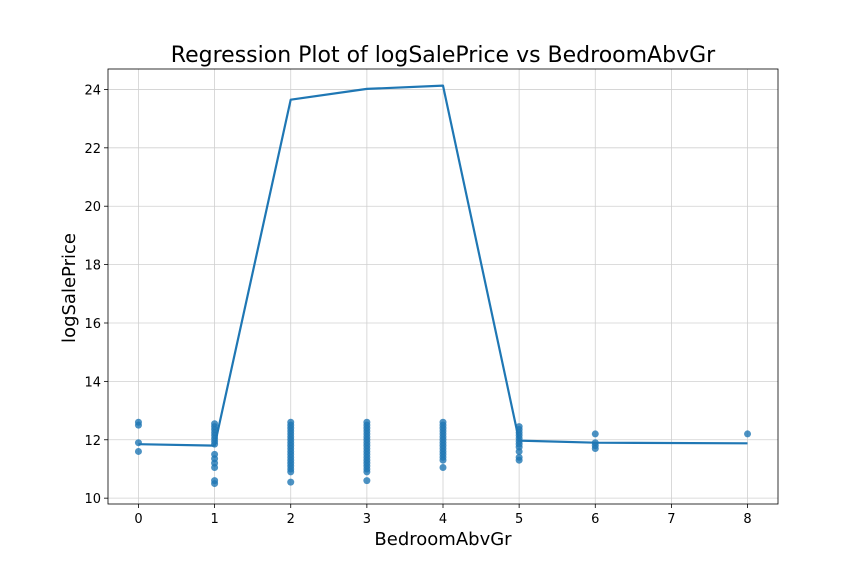  I want to click on x-tick-label: 8, so click(747, 519).